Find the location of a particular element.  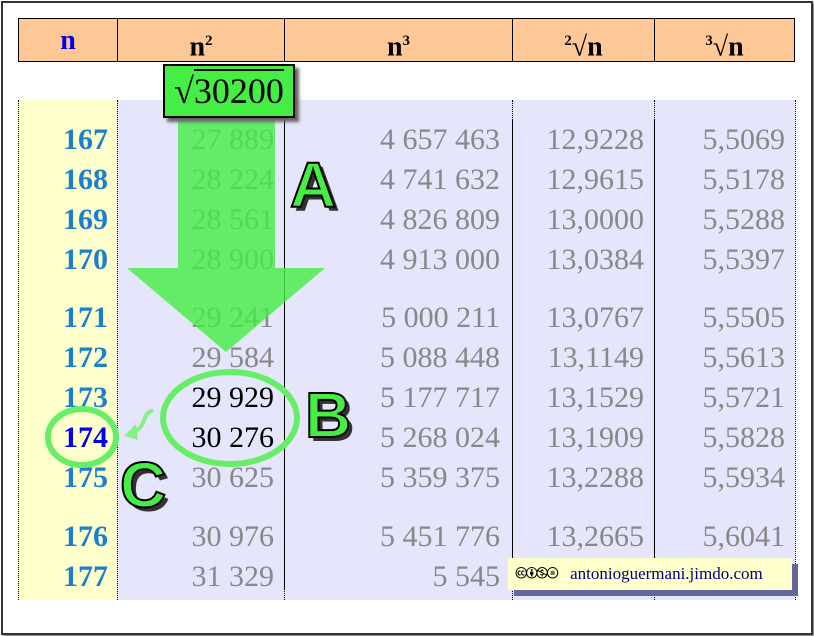

cell-n: 174 is located at coordinates (85, 437).